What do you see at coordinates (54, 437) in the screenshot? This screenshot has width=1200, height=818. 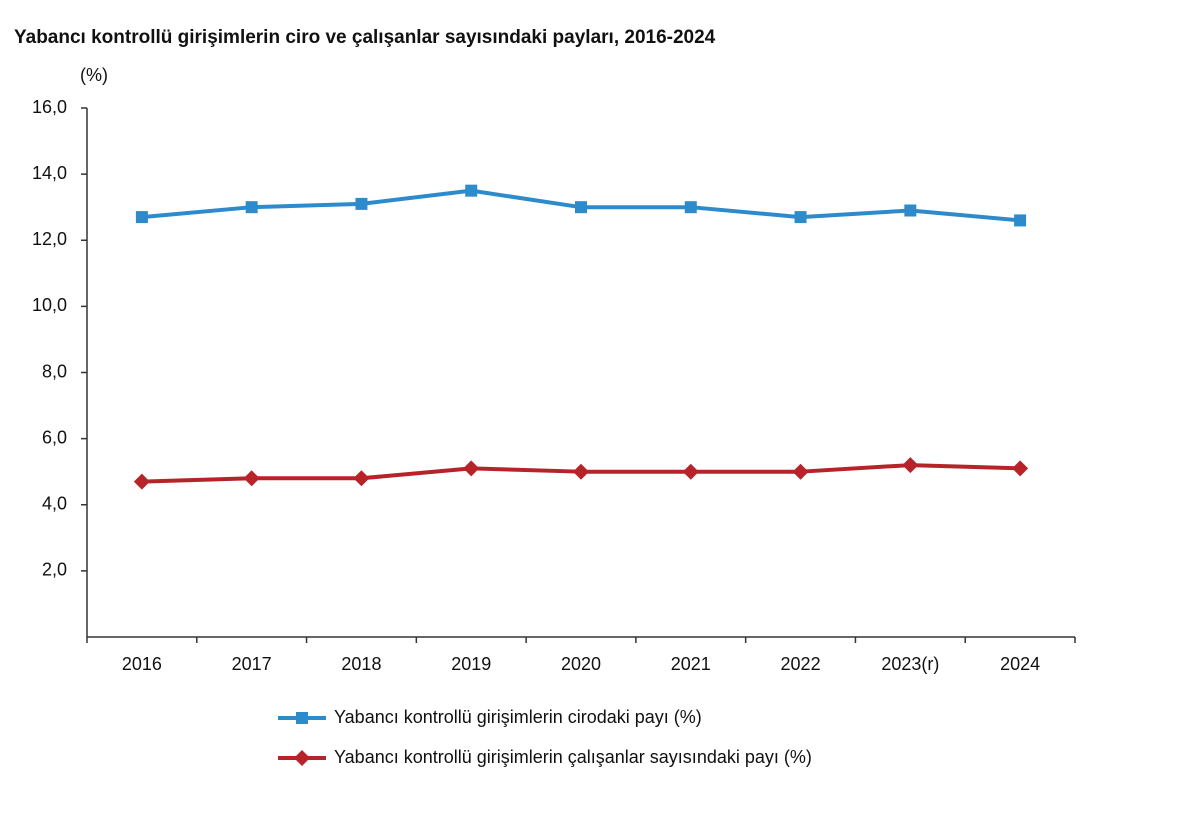 I see `y-tick-label: 6,0` at bounding box center [54, 437].